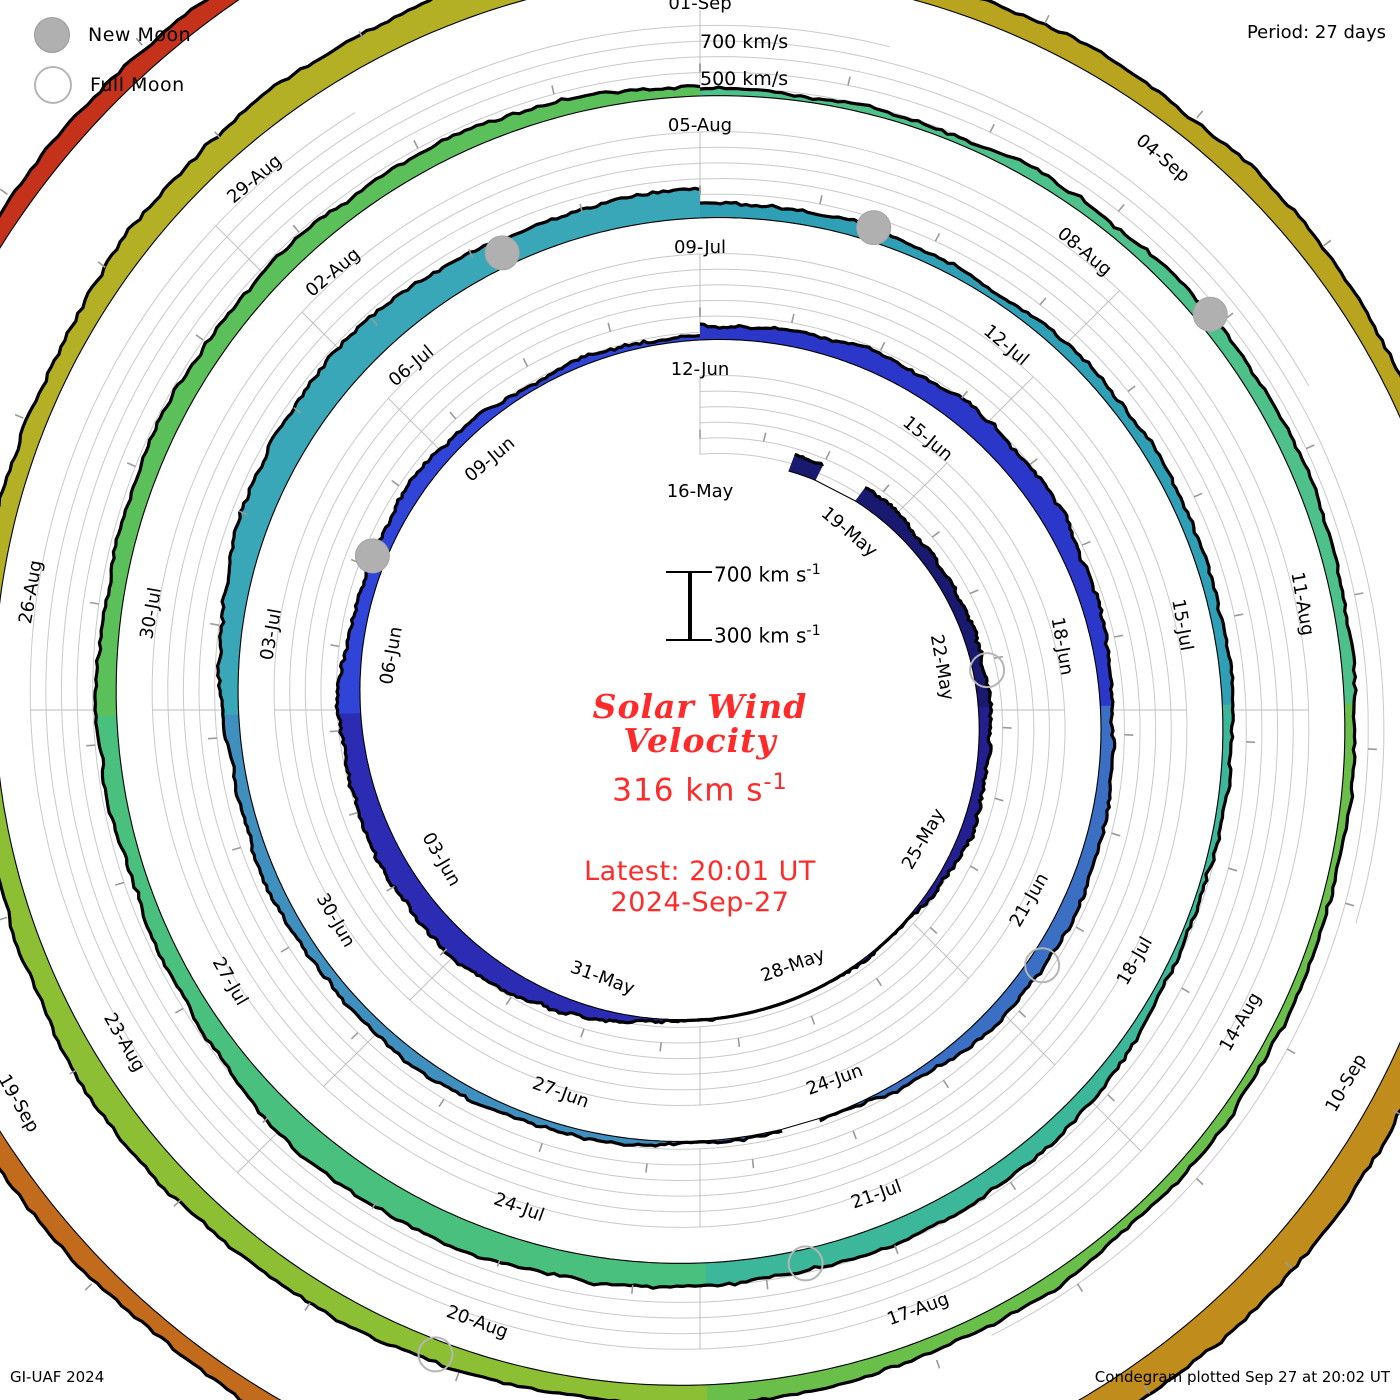 The height and width of the screenshot is (1400, 1400). Describe the element at coordinates (793, 965) in the screenshot. I see `date-label: 28-May` at that location.